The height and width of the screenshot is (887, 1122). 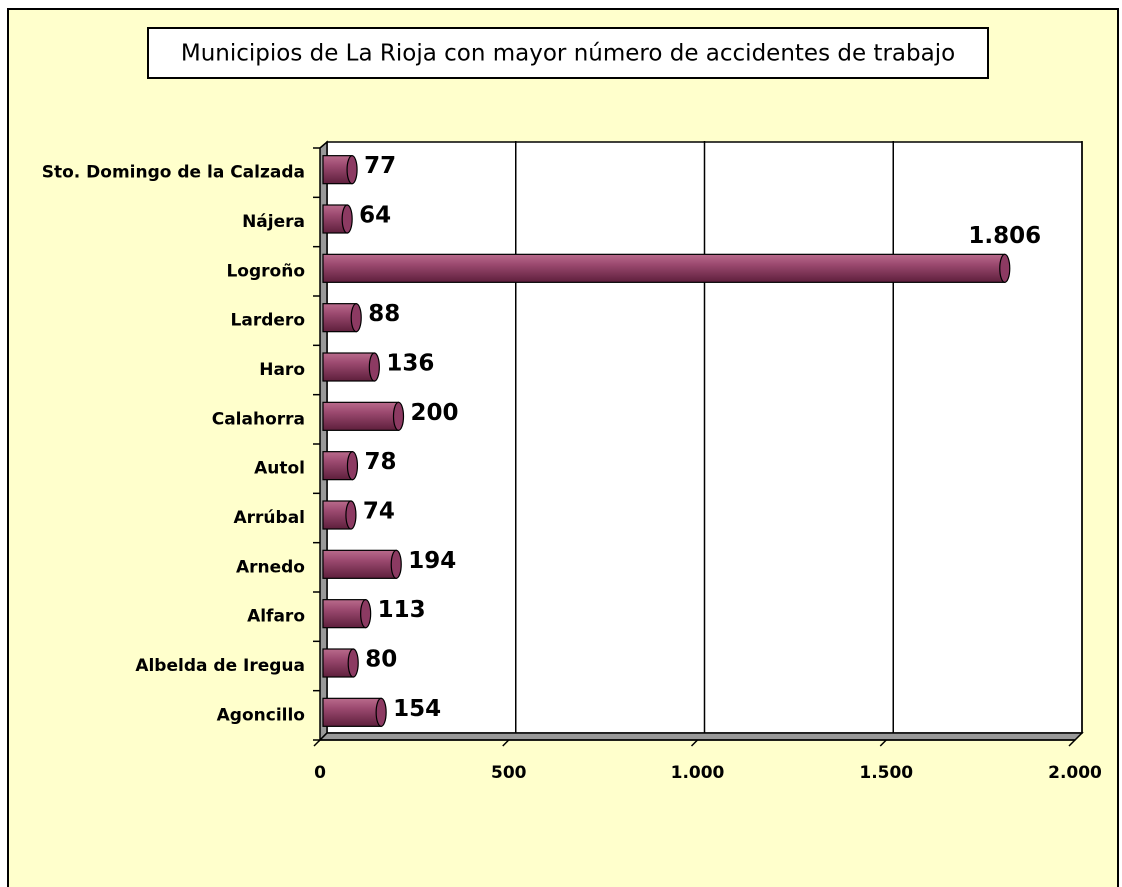 What do you see at coordinates (258, 419) in the screenshot?
I see `y-tick-label: Calahorra` at bounding box center [258, 419].